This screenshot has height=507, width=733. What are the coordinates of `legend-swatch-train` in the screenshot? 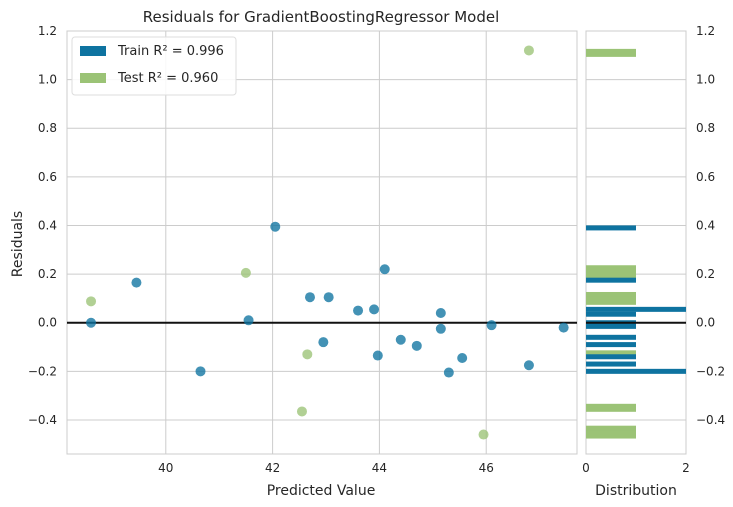 It's located at (93, 51).